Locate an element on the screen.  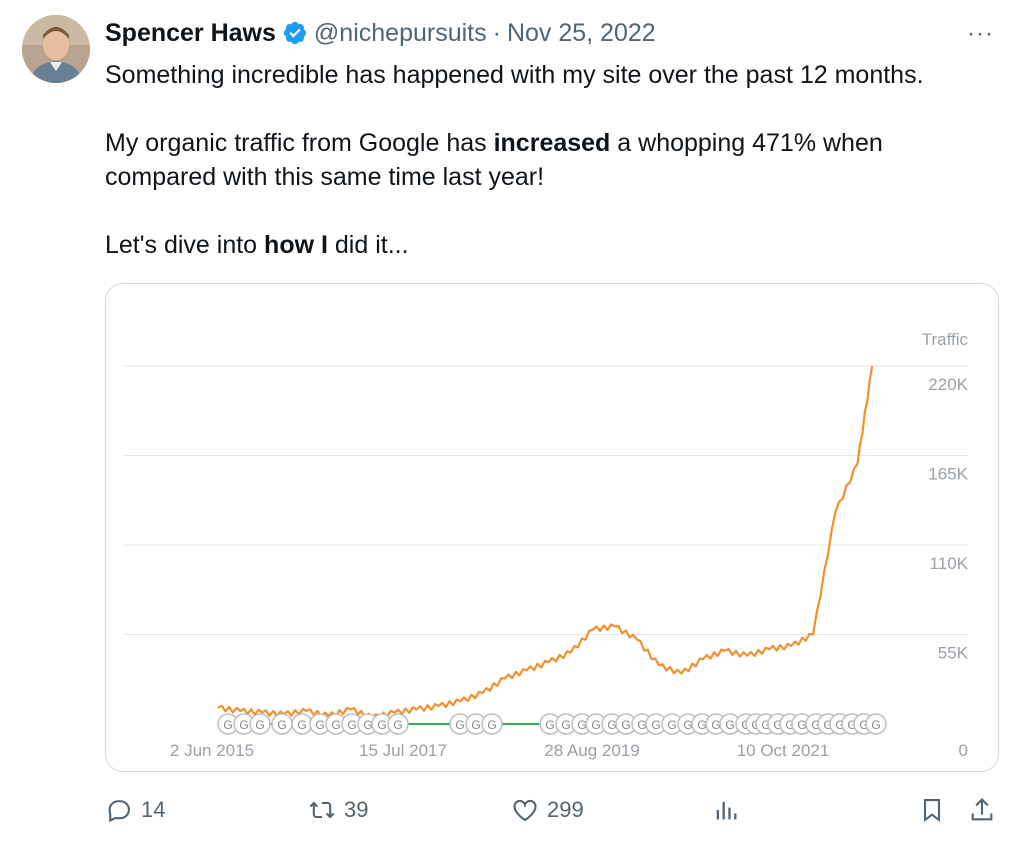
reply-icon is located at coordinates (119, 811).